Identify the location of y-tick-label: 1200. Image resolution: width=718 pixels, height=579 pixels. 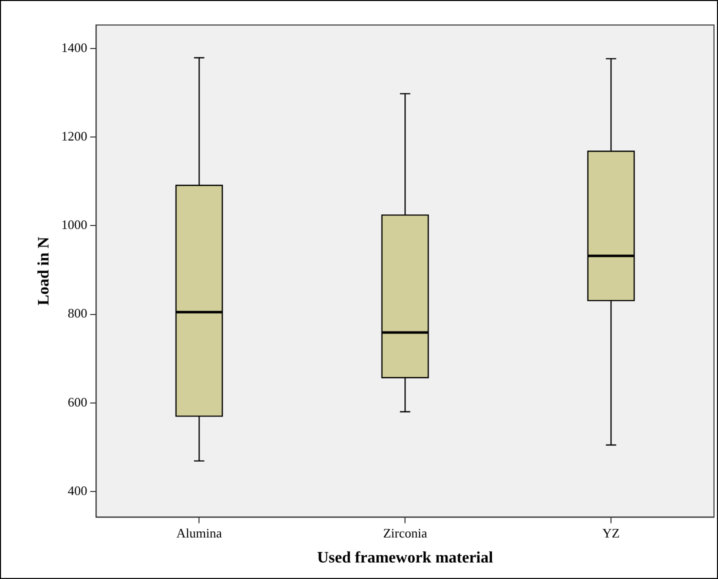
(74, 136).